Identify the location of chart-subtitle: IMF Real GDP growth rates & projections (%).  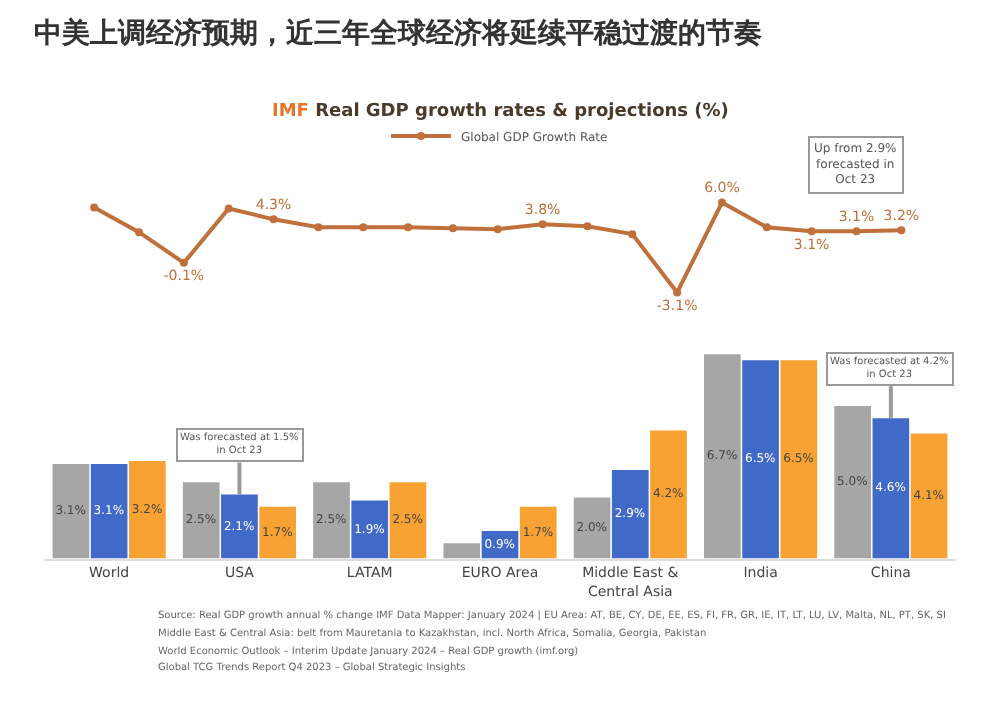
(500, 112).